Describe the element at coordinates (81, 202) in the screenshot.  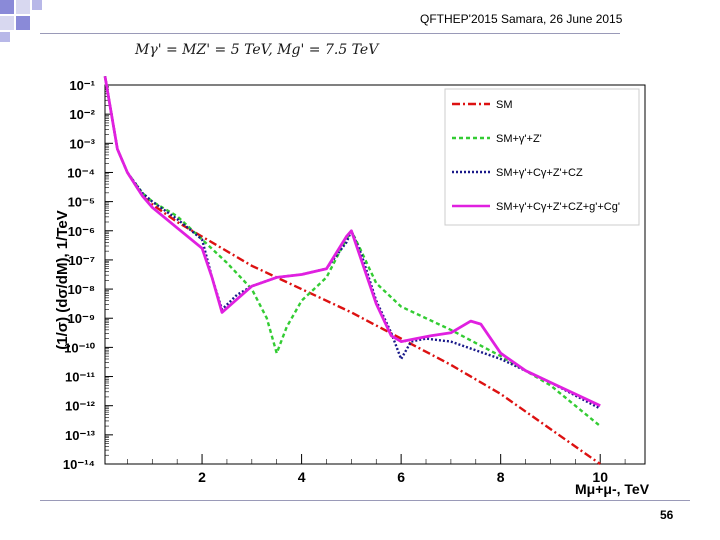
I see `y-tick-label: 10⁻⁵` at that location.